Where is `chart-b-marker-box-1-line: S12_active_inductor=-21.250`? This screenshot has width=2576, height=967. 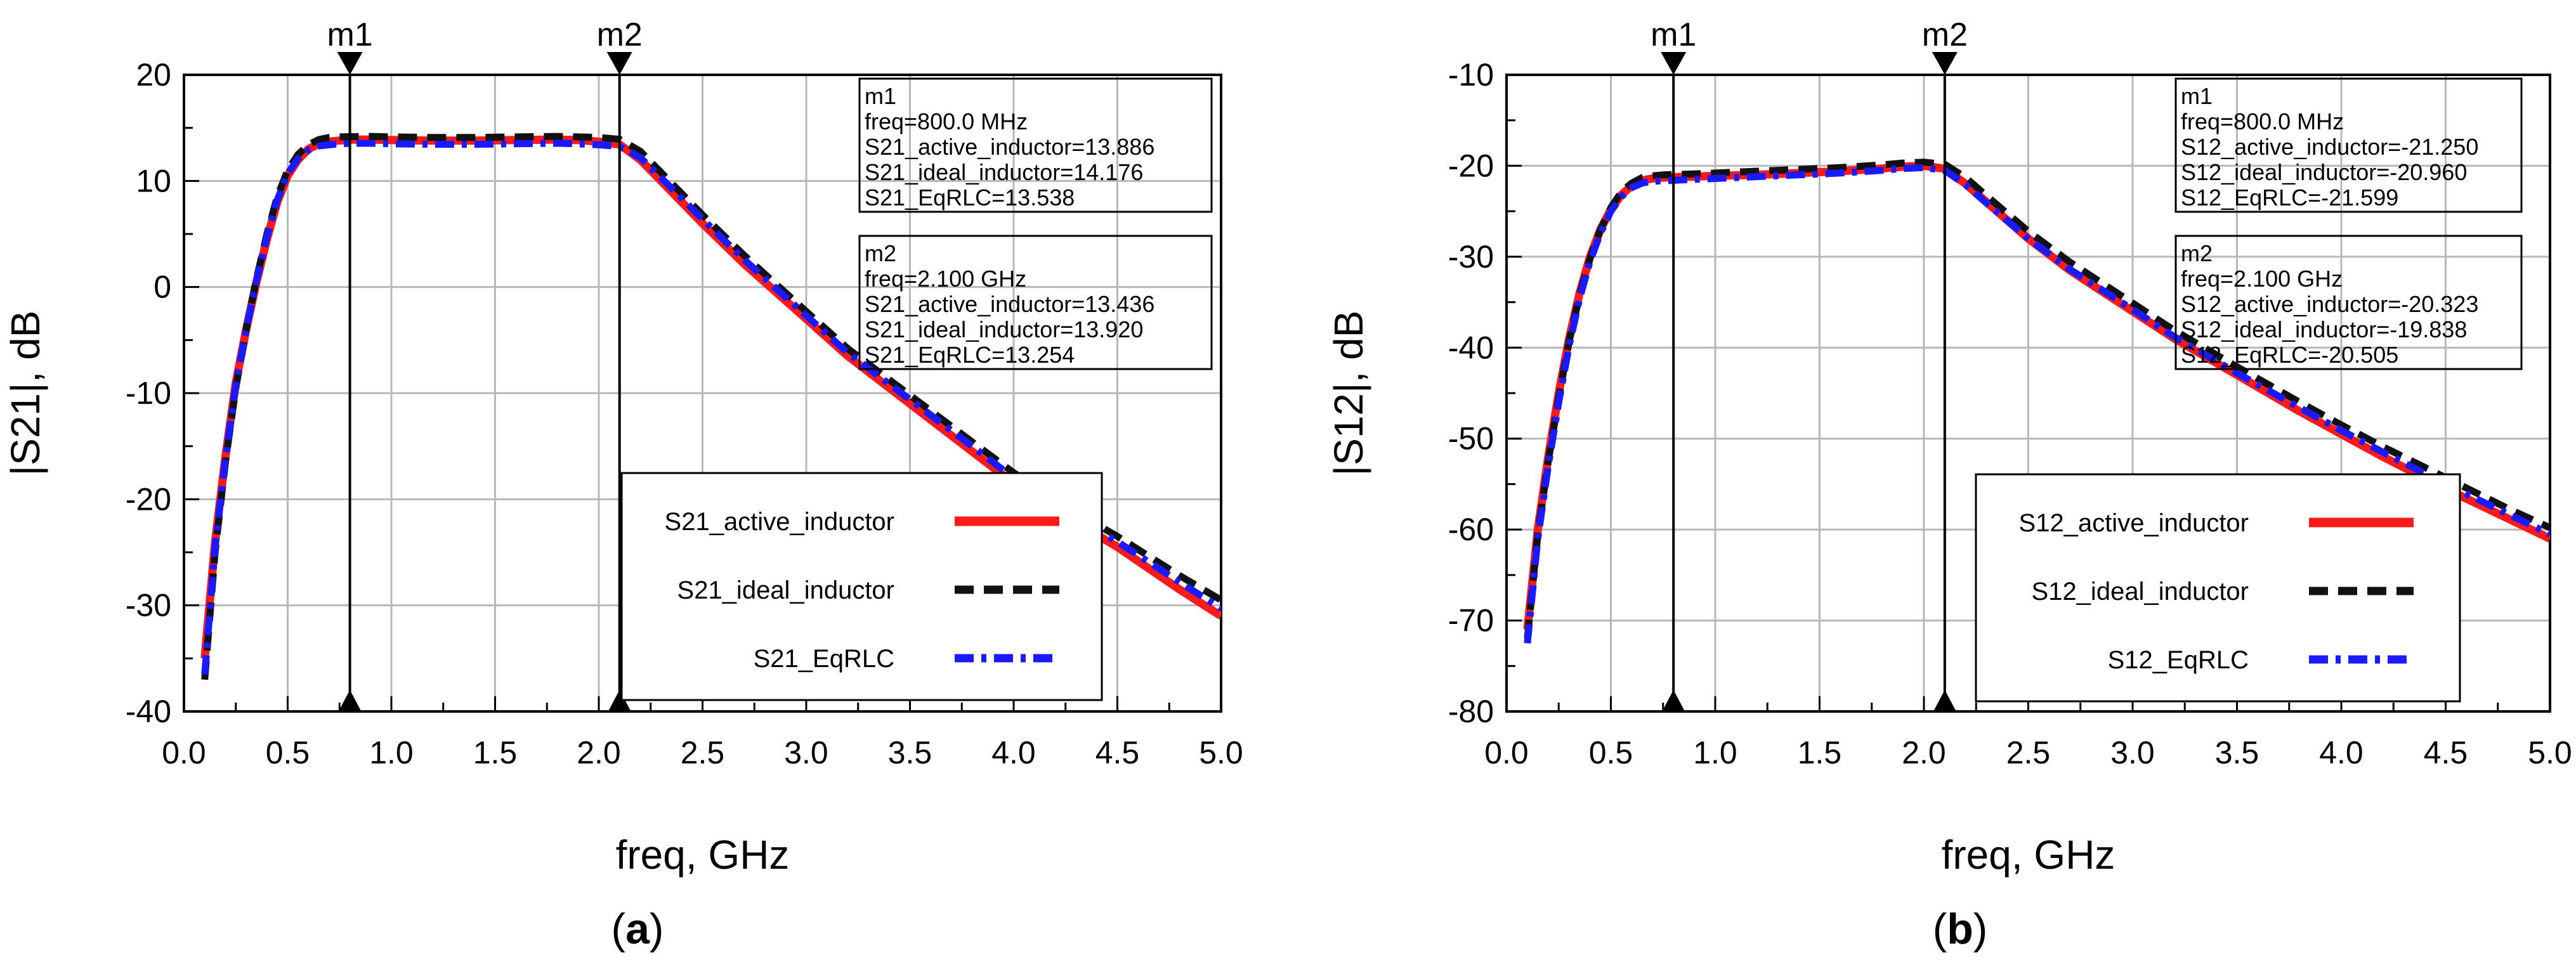 chart-b-marker-box-1-line: S12_active_inductor=-21.250 is located at coordinates (2329, 147).